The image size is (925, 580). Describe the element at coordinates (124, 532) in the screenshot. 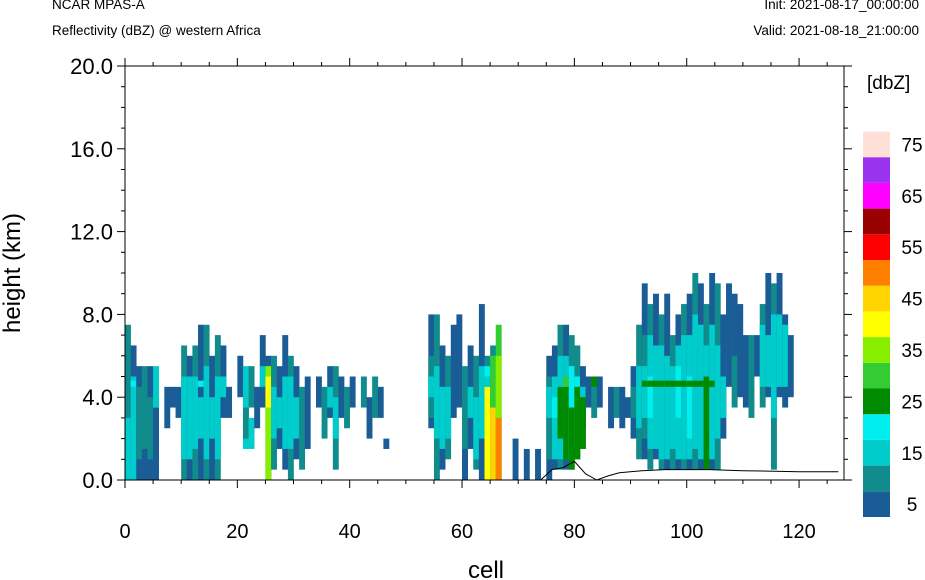

I see `x-tick-label: 0` at that location.